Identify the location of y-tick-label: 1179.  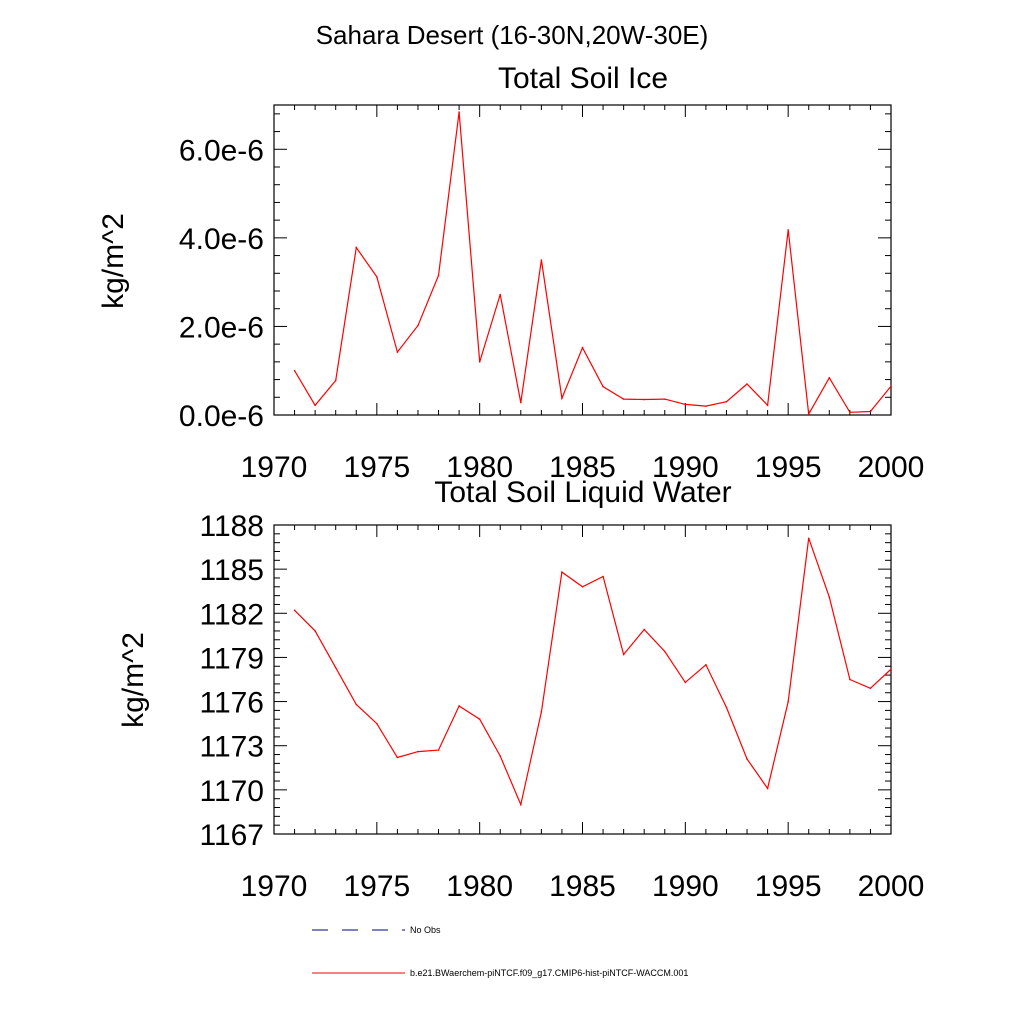
(231, 658).